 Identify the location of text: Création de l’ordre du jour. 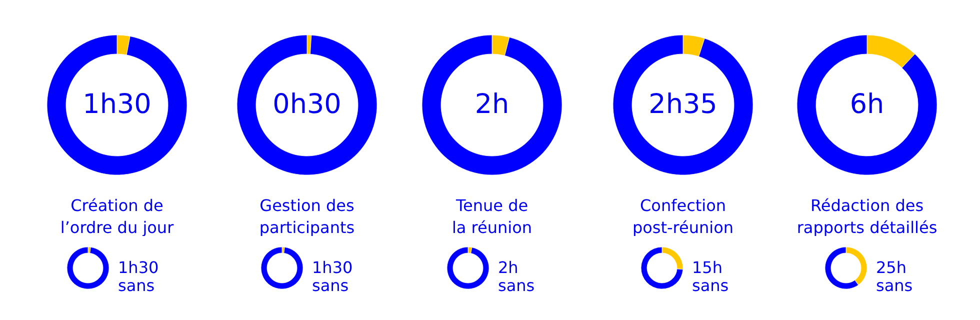
(117, 216).